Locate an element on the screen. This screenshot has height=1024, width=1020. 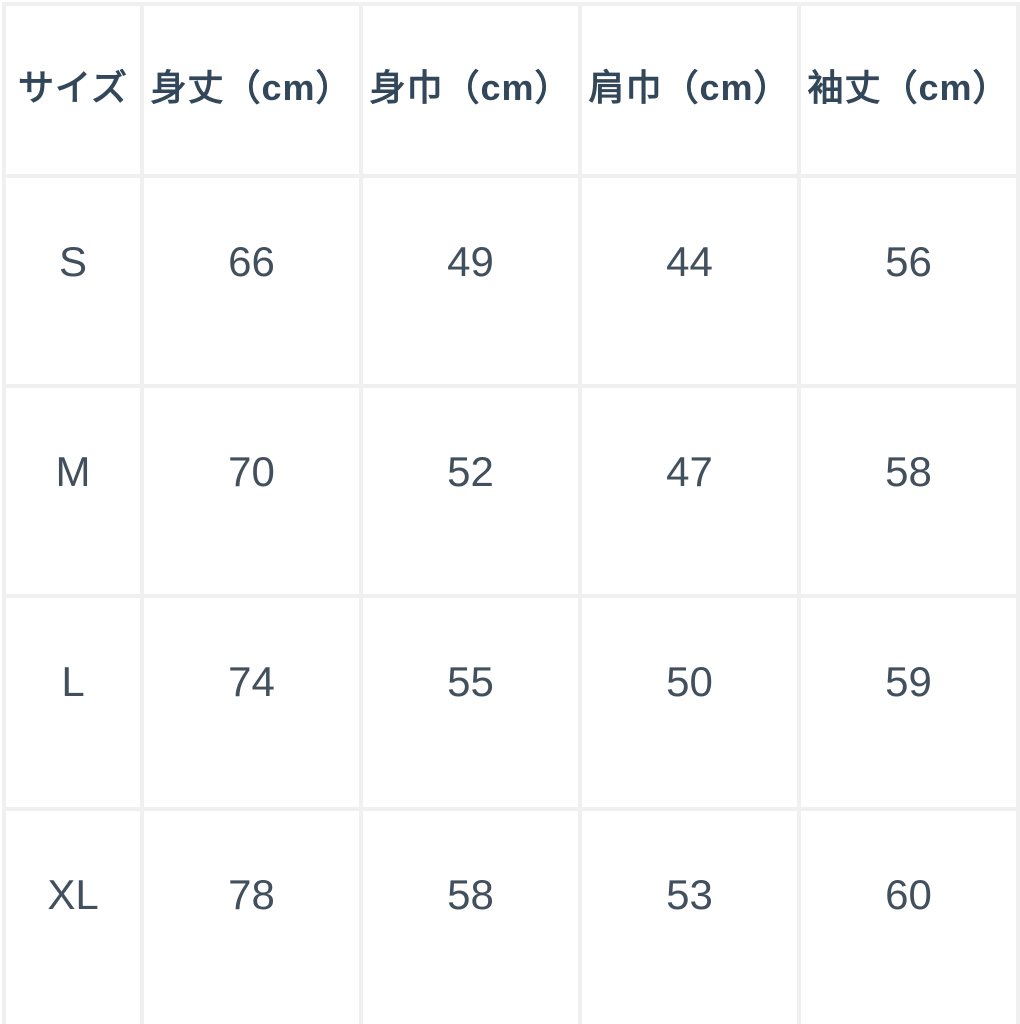
cell-body-length: 78 is located at coordinates (251, 915).